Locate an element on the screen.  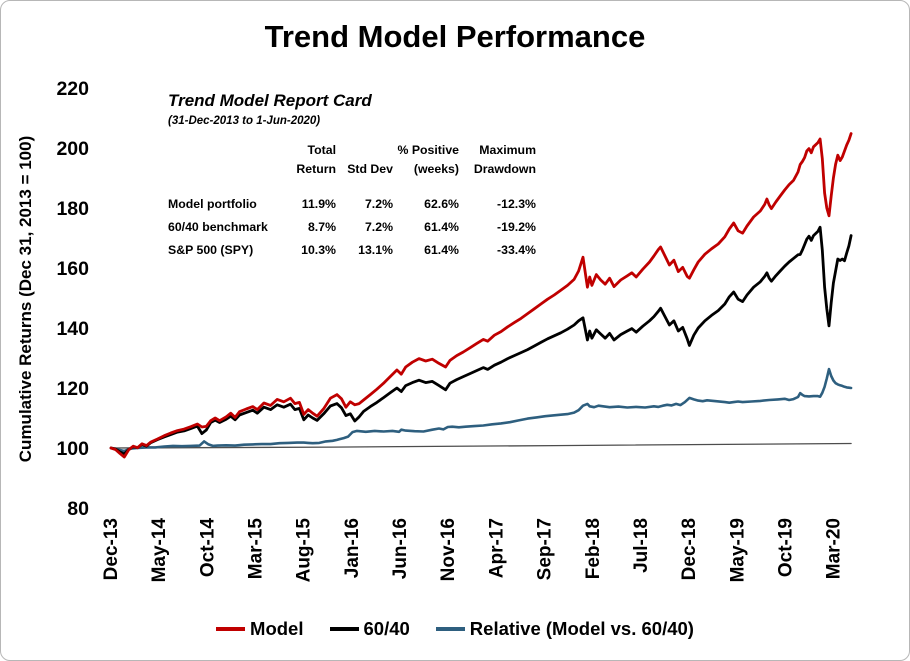
chart-legend: Model 60/40 Relative (Model vs. 60/40) is located at coordinates (455, 629).